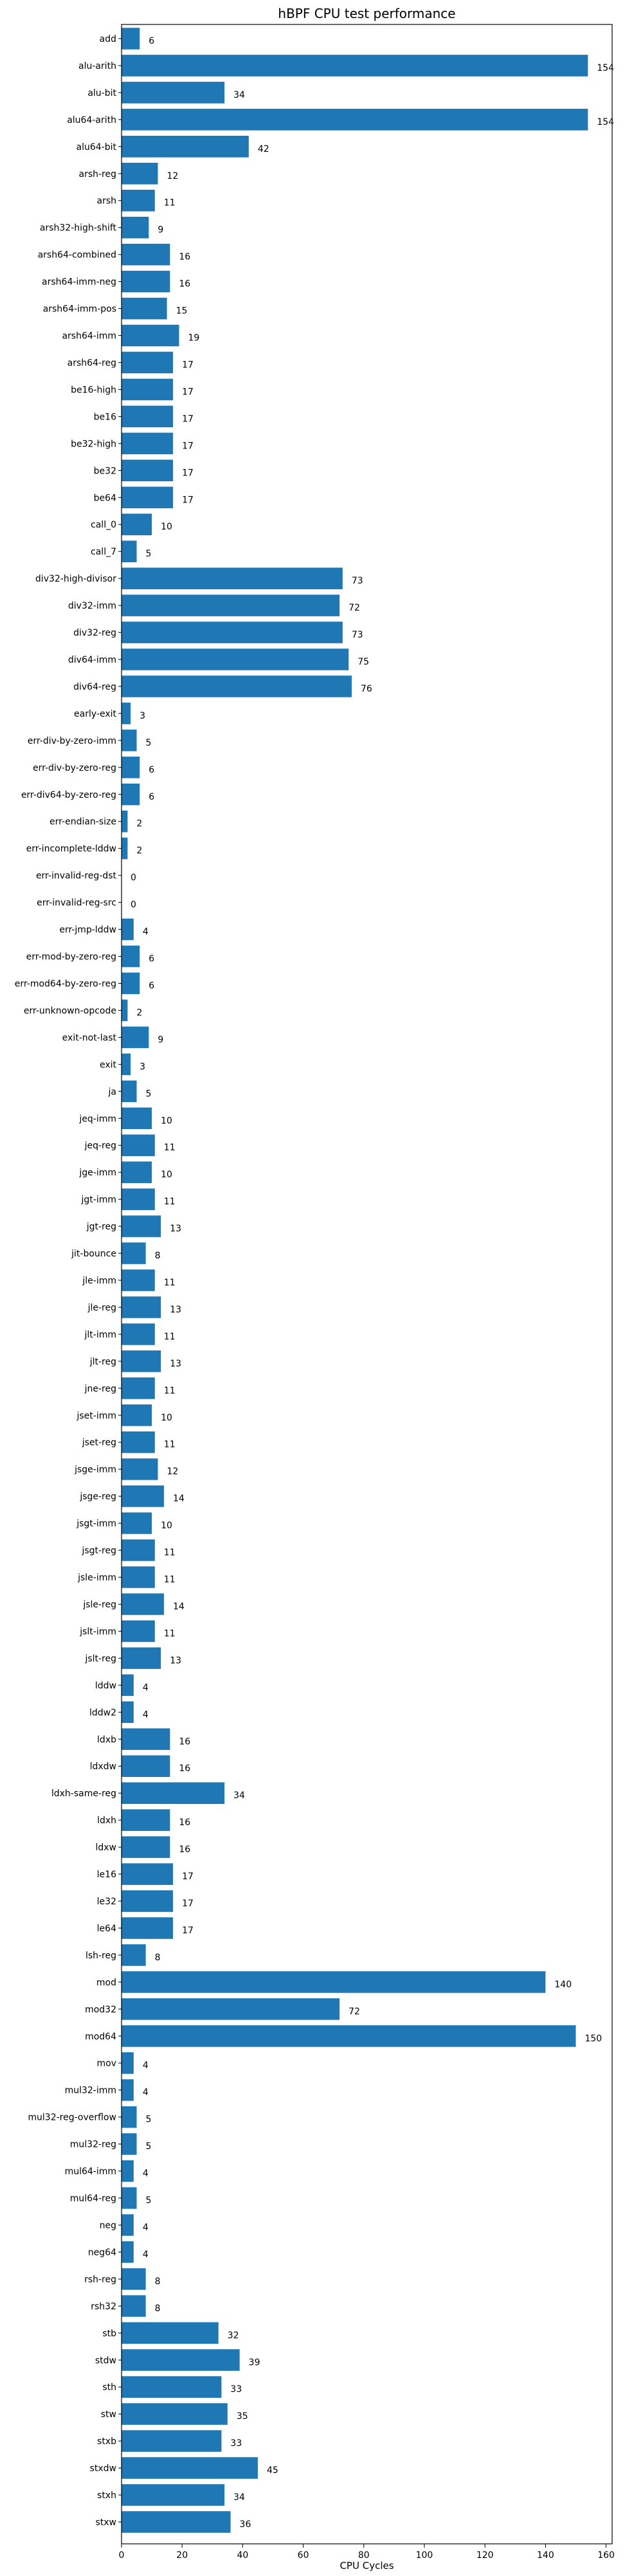 This screenshot has width=643, height=2576. Describe the element at coordinates (106, 2441) in the screenshot. I see `category-label: stxb` at that location.